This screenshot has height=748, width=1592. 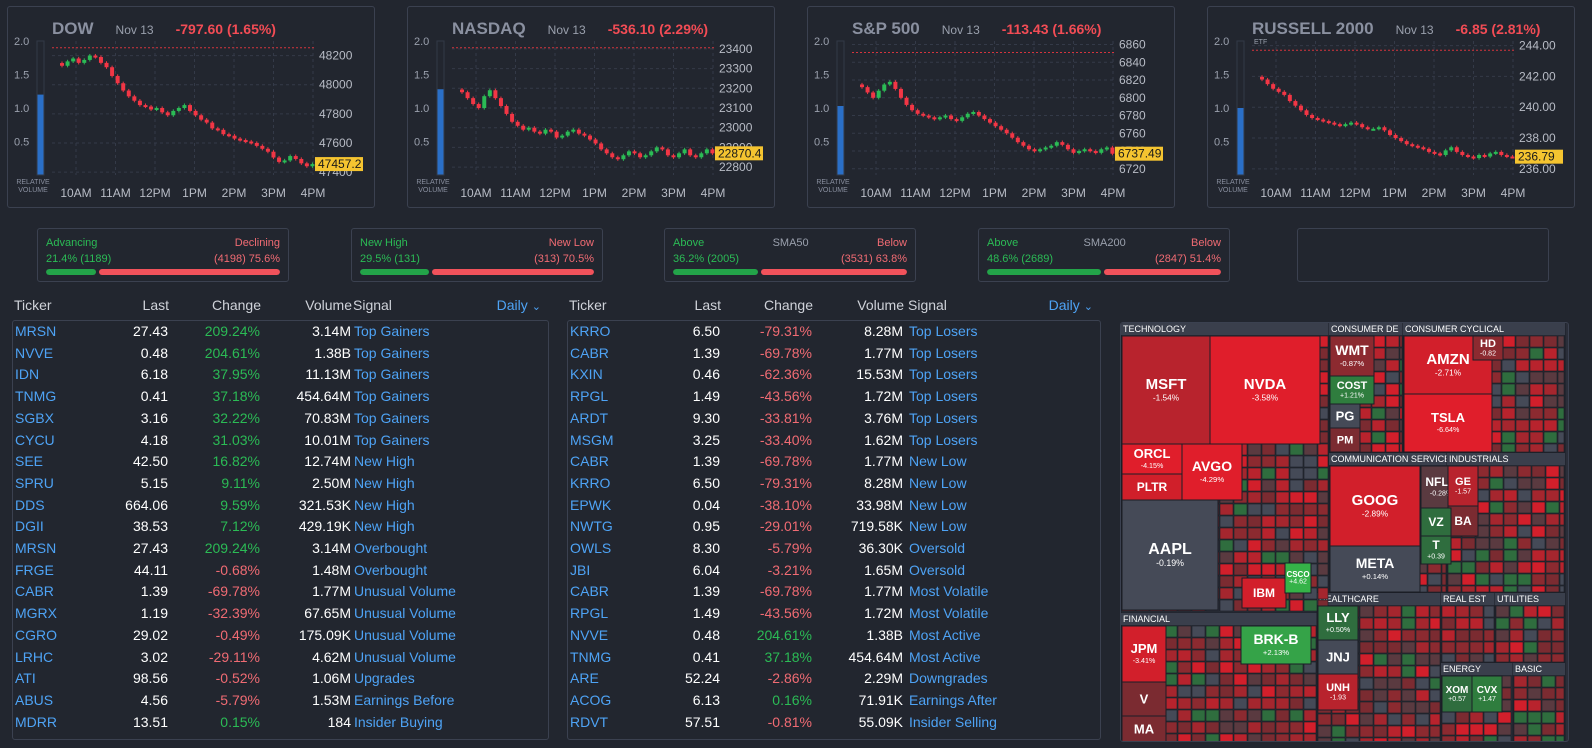 What do you see at coordinates (589, 417) in the screenshot?
I see `ticker-link: ARDT` at bounding box center [589, 417].